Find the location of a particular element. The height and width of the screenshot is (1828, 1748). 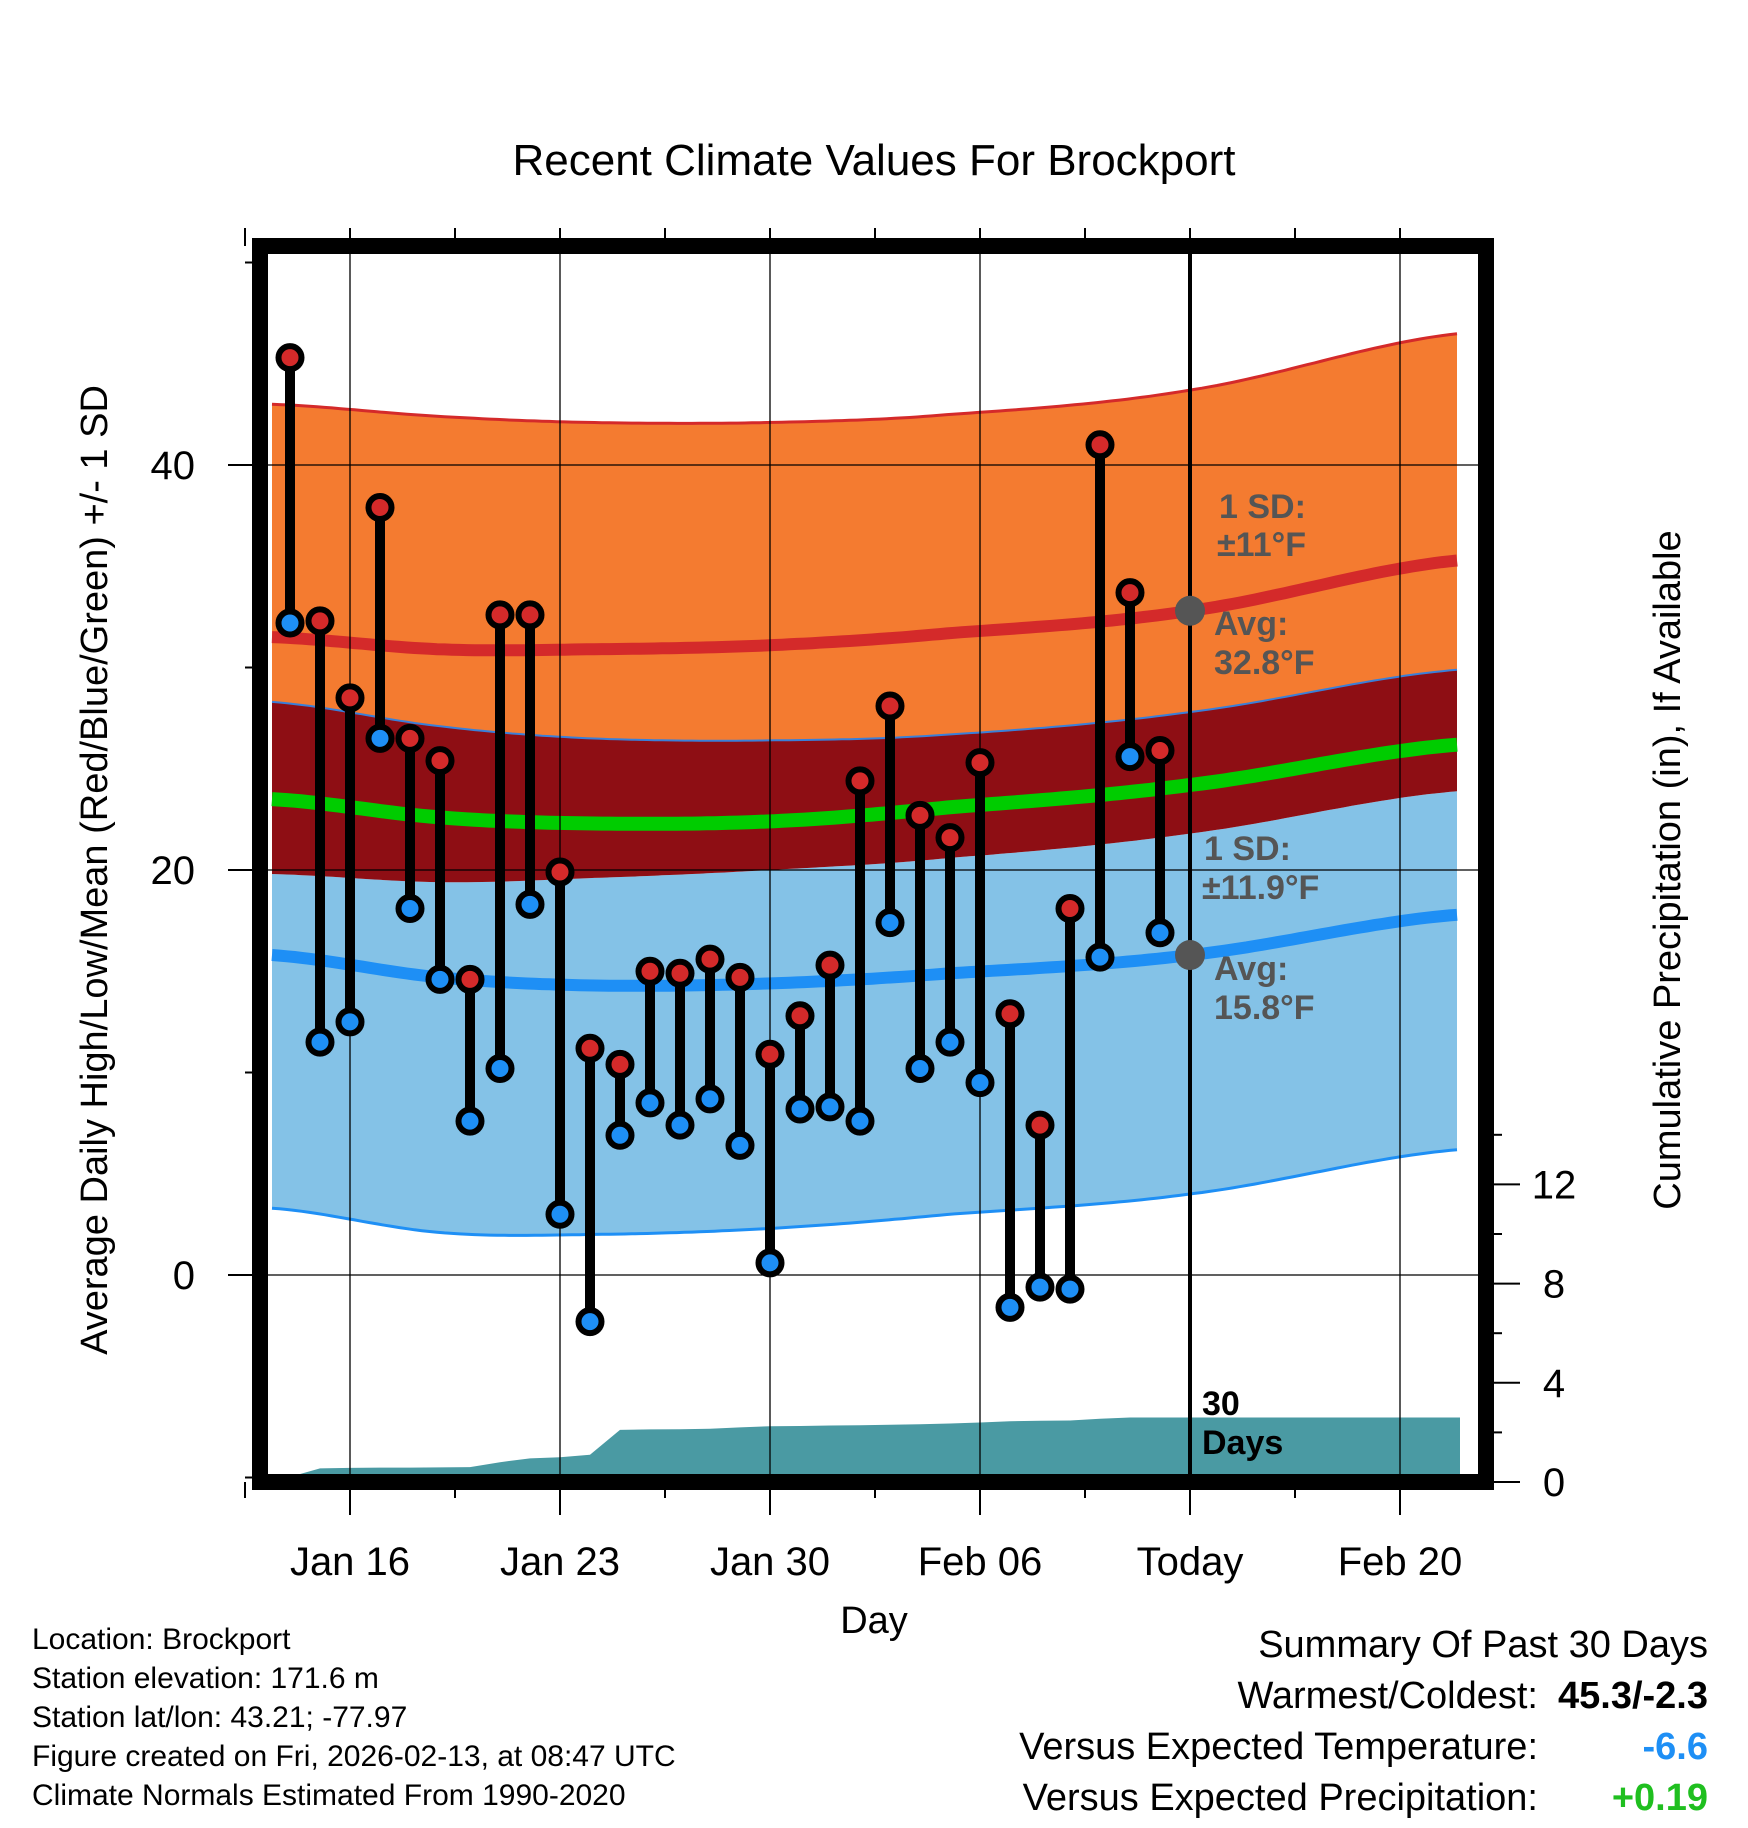

low-sd-value: ±11.9°F is located at coordinates (1260, 888).